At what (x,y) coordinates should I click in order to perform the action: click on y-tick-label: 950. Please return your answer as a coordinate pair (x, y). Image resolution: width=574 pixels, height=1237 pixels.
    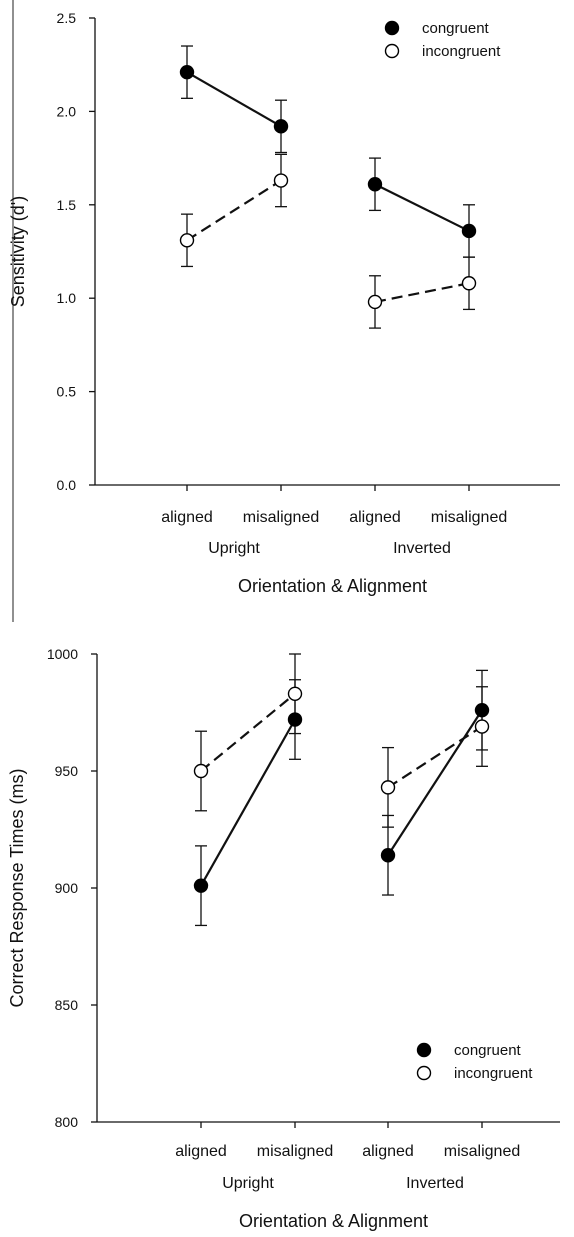
    Looking at the image, I should click on (67, 771).